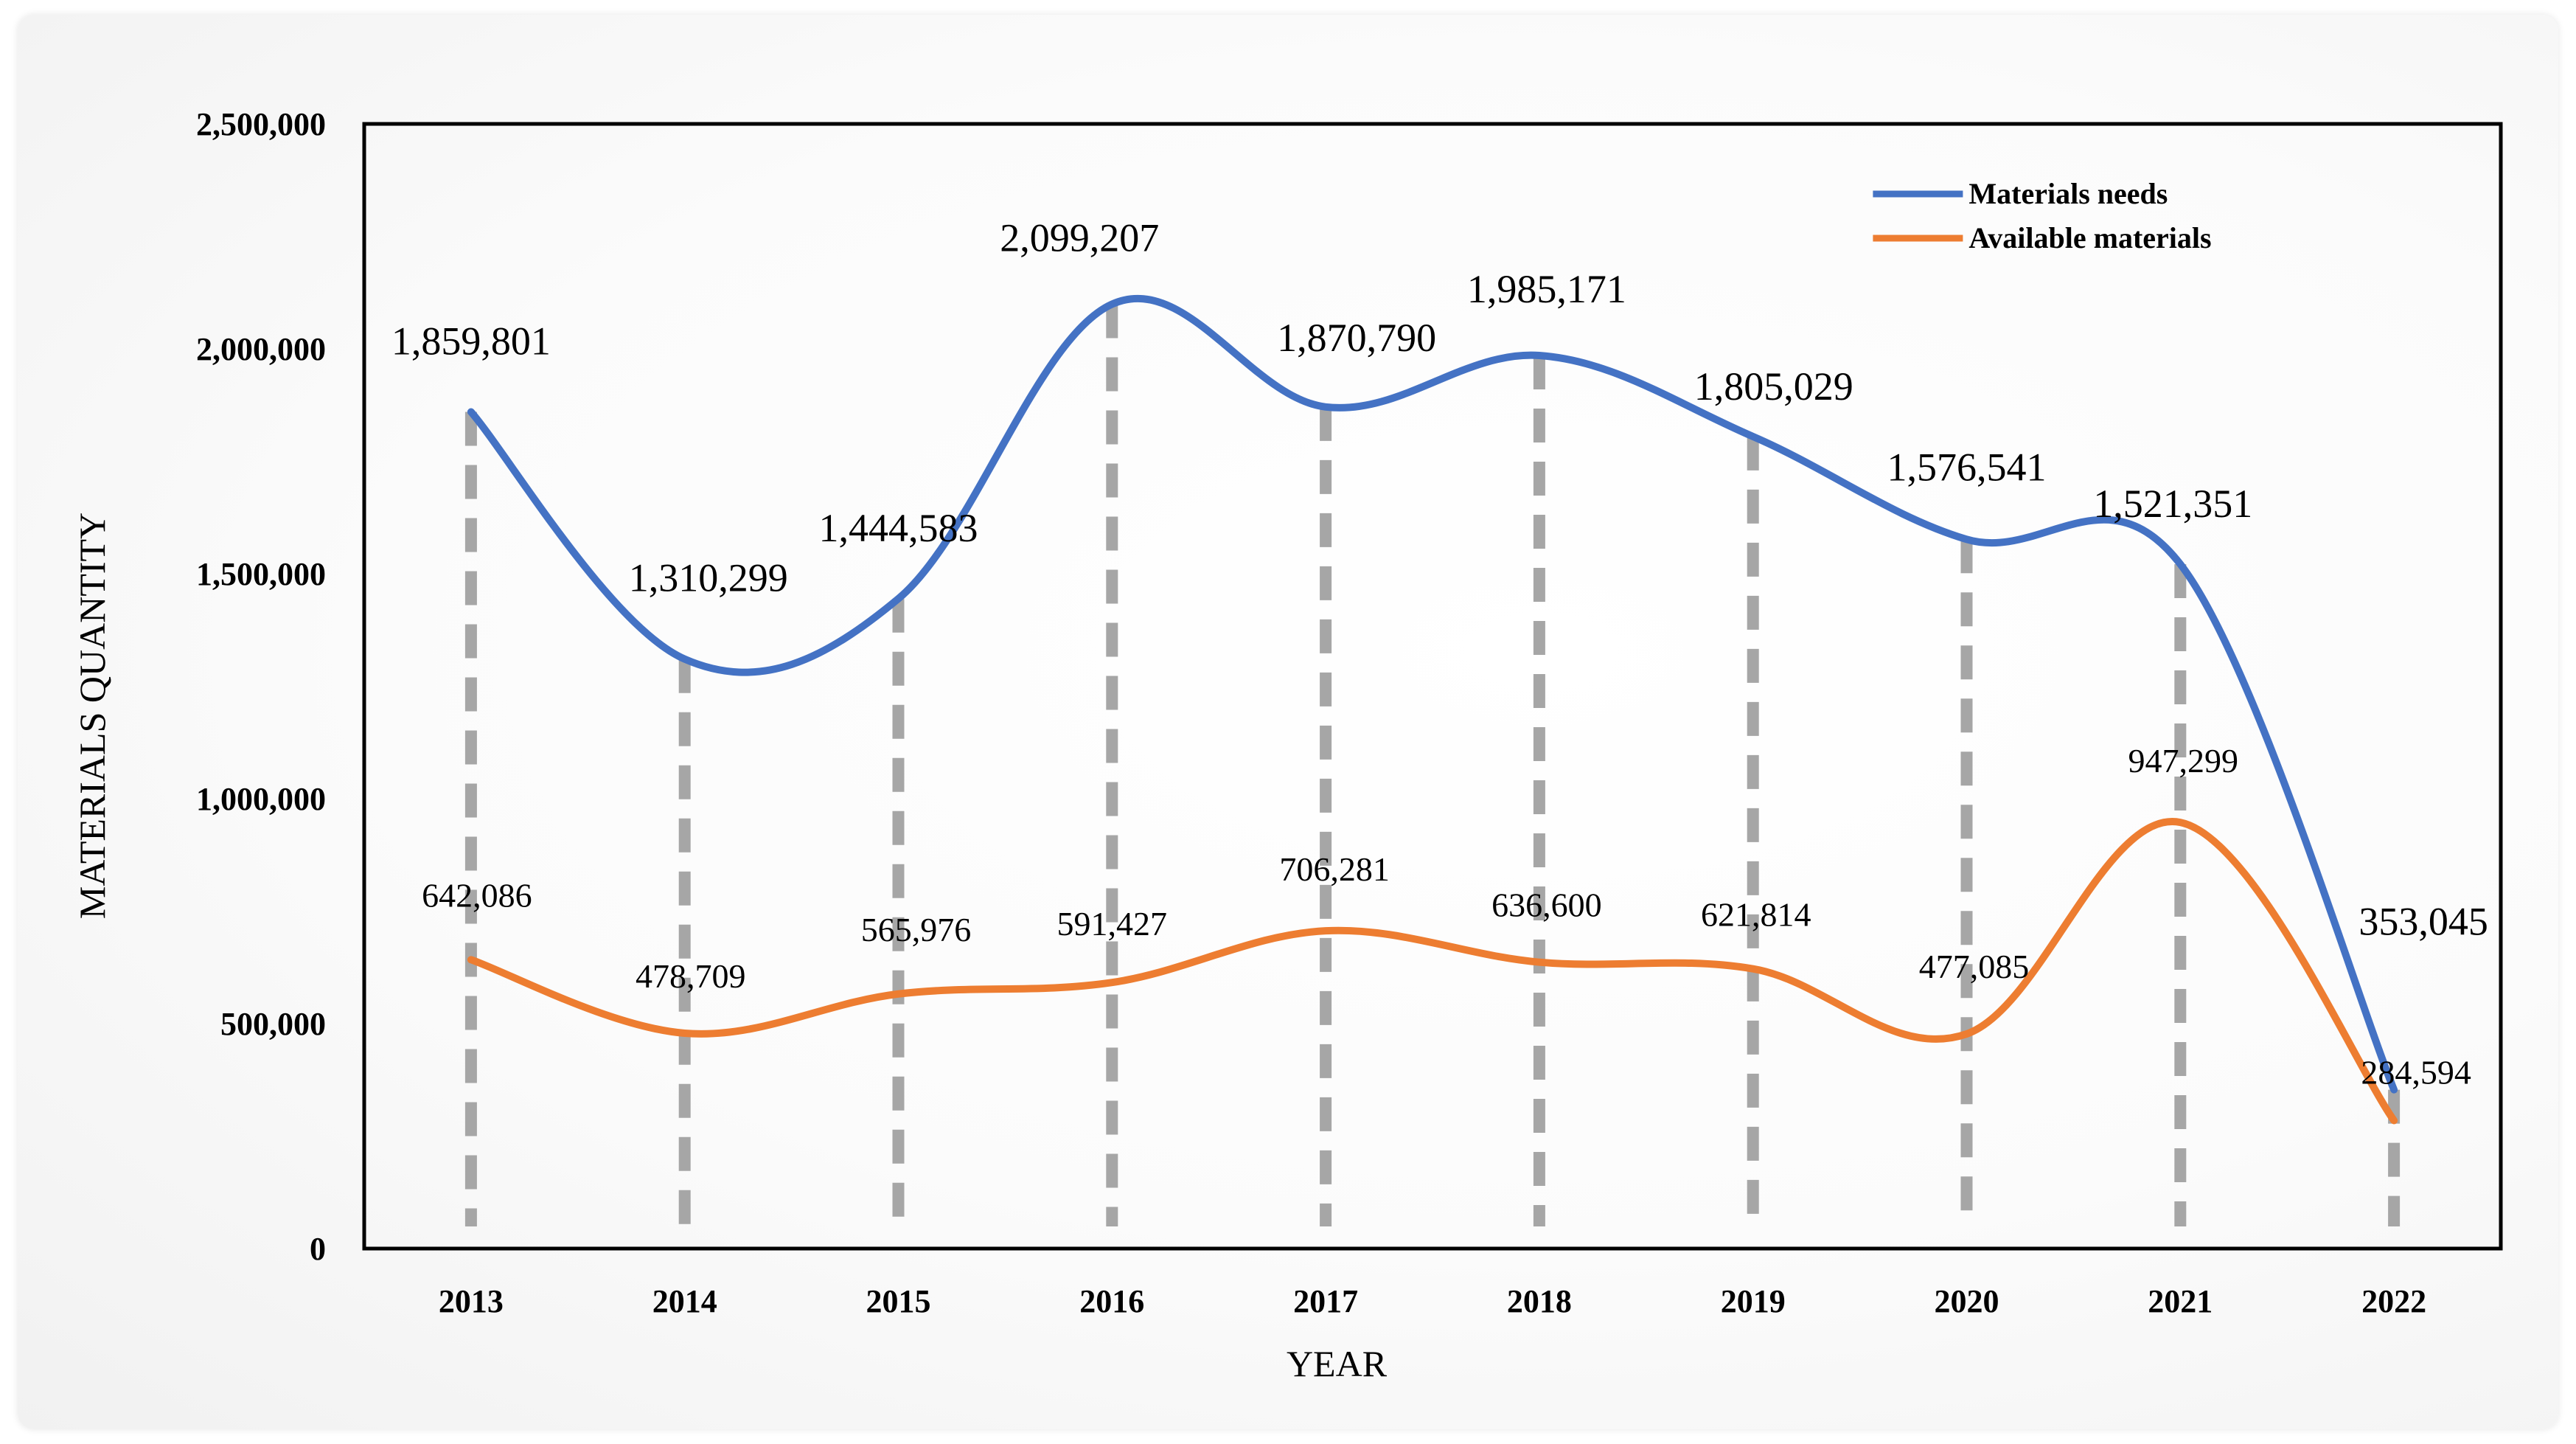 Image resolution: width=2576 pixels, height=1444 pixels. I want to click on data-label-available-materials: 636,600, so click(1546, 905).